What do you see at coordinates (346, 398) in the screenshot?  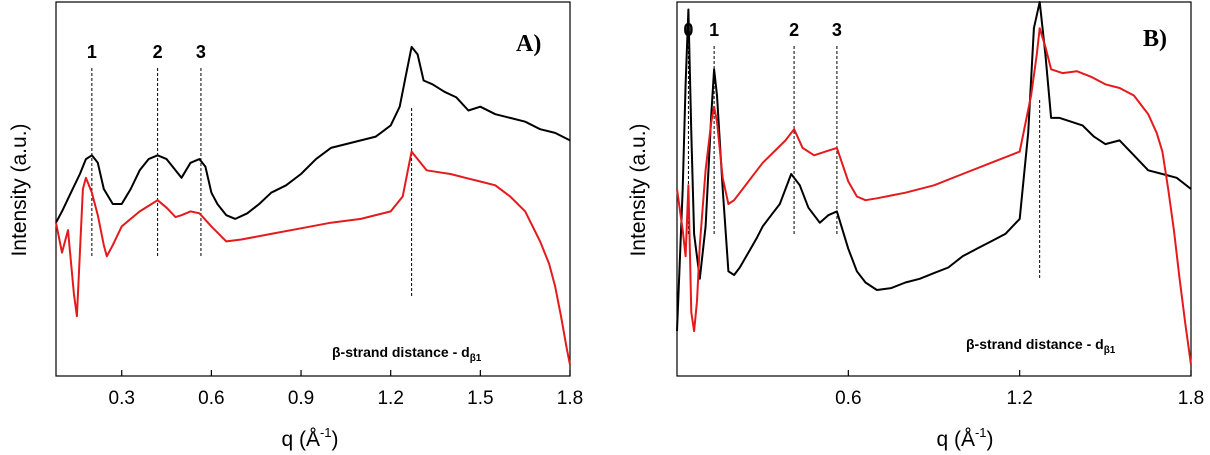 I see `x-axis-tick-labels: 0.3 0.6 0.9 1.2 1.5 1.8` at bounding box center [346, 398].